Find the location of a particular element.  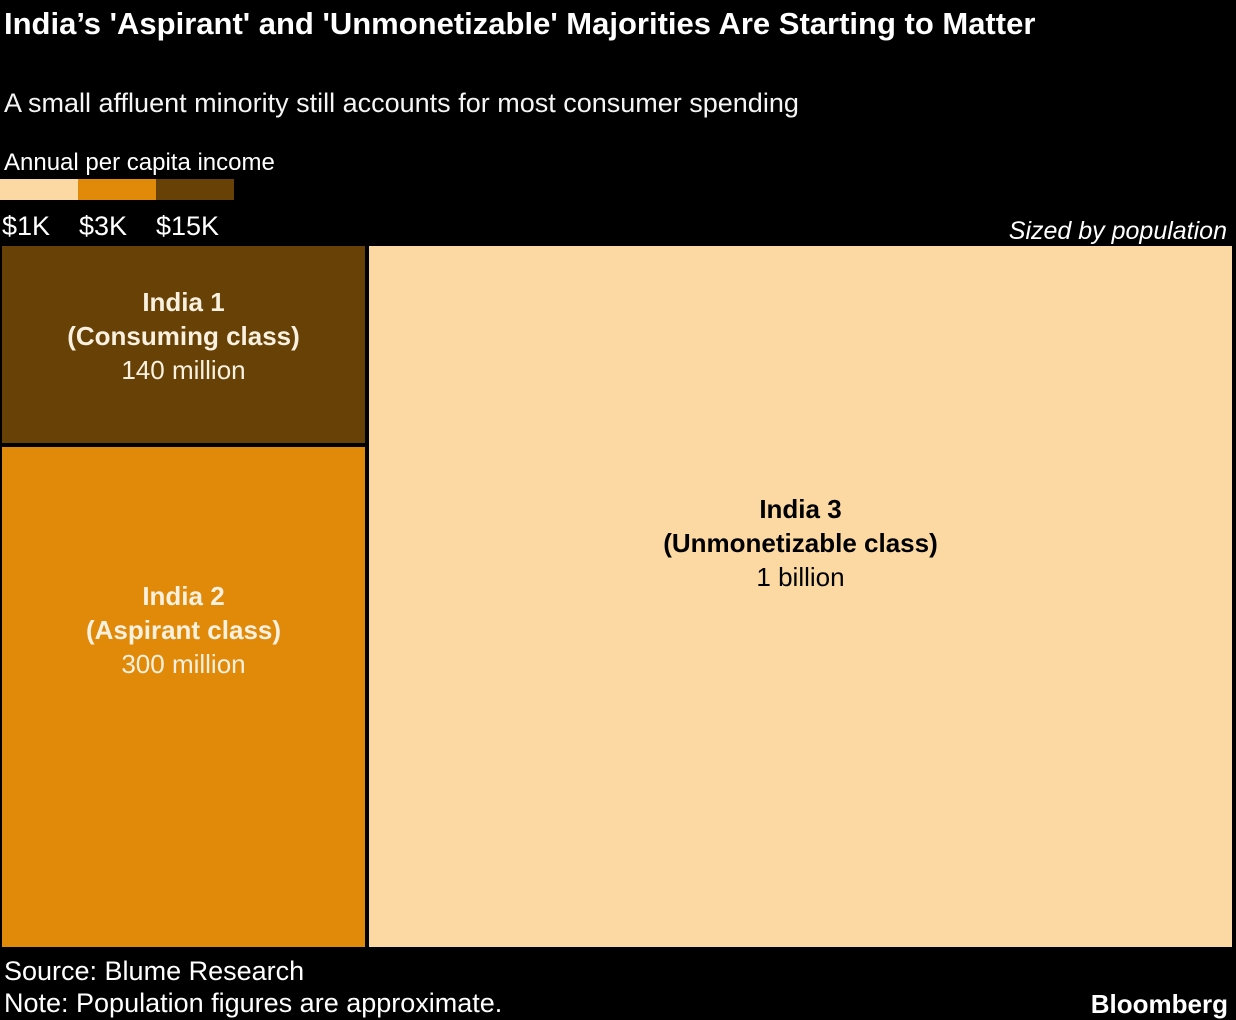

treemap-cell-india-1: India 1 (Consuming class) 140 million is located at coordinates (183, 344).